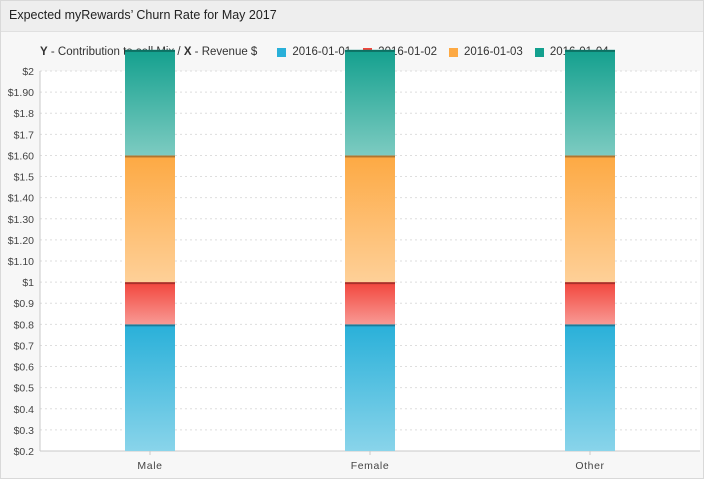 The width and height of the screenshot is (704, 479). I want to click on y-tick-label: $0.7, so click(24, 346).